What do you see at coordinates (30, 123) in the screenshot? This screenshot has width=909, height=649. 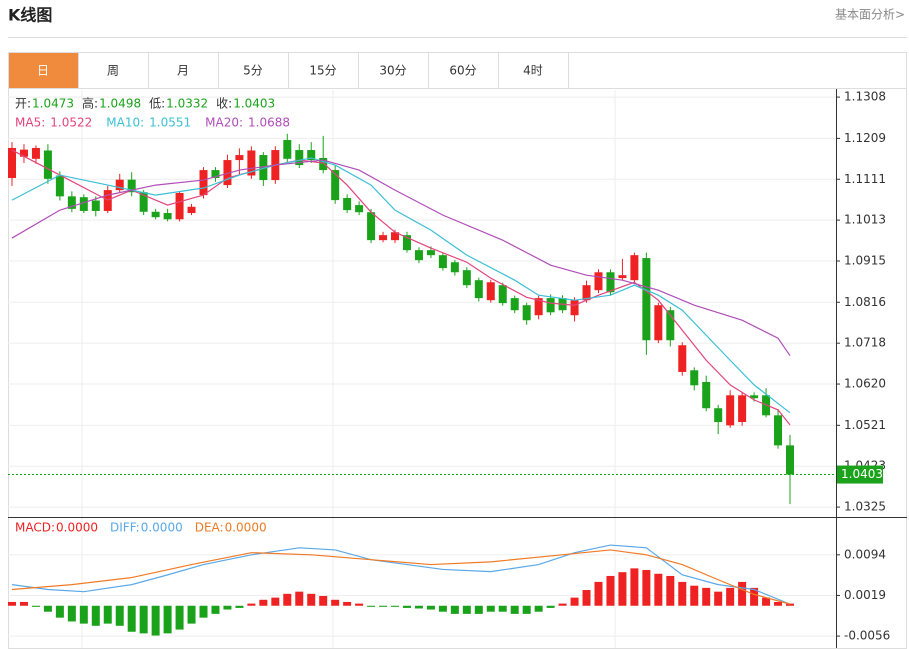 I see `readout-text: MA5:` at bounding box center [30, 123].